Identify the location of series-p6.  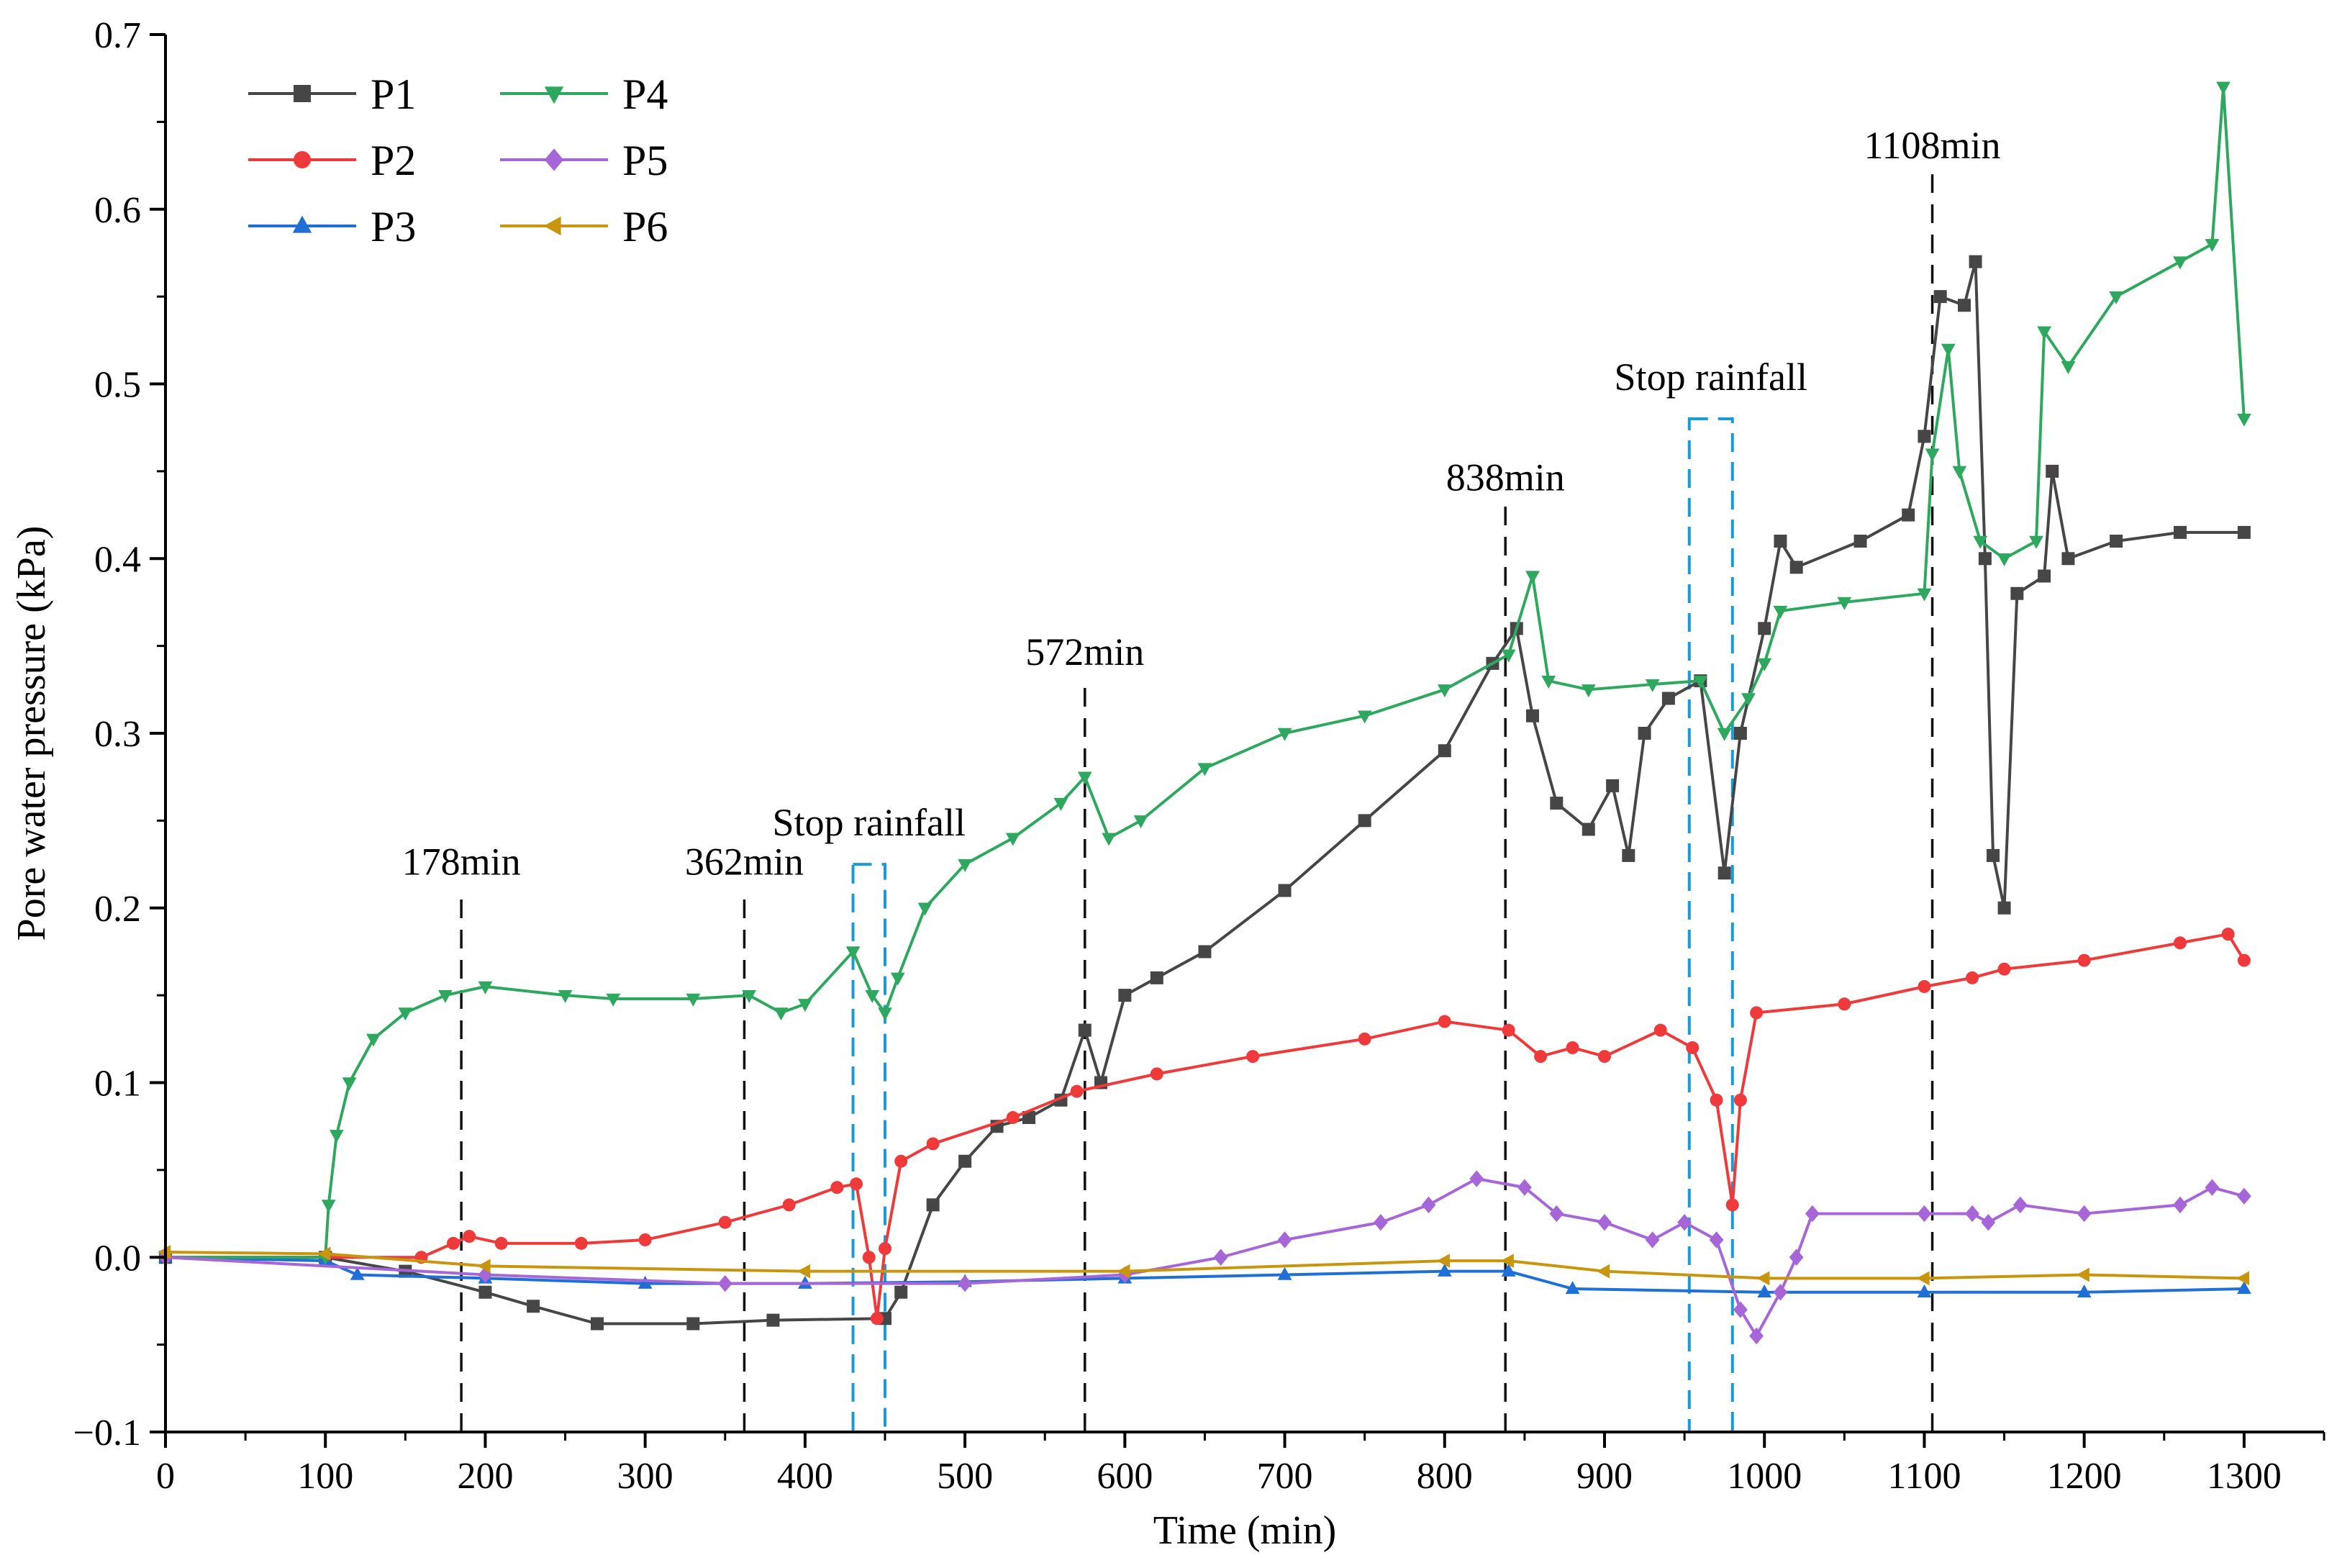
(1204, 1266).